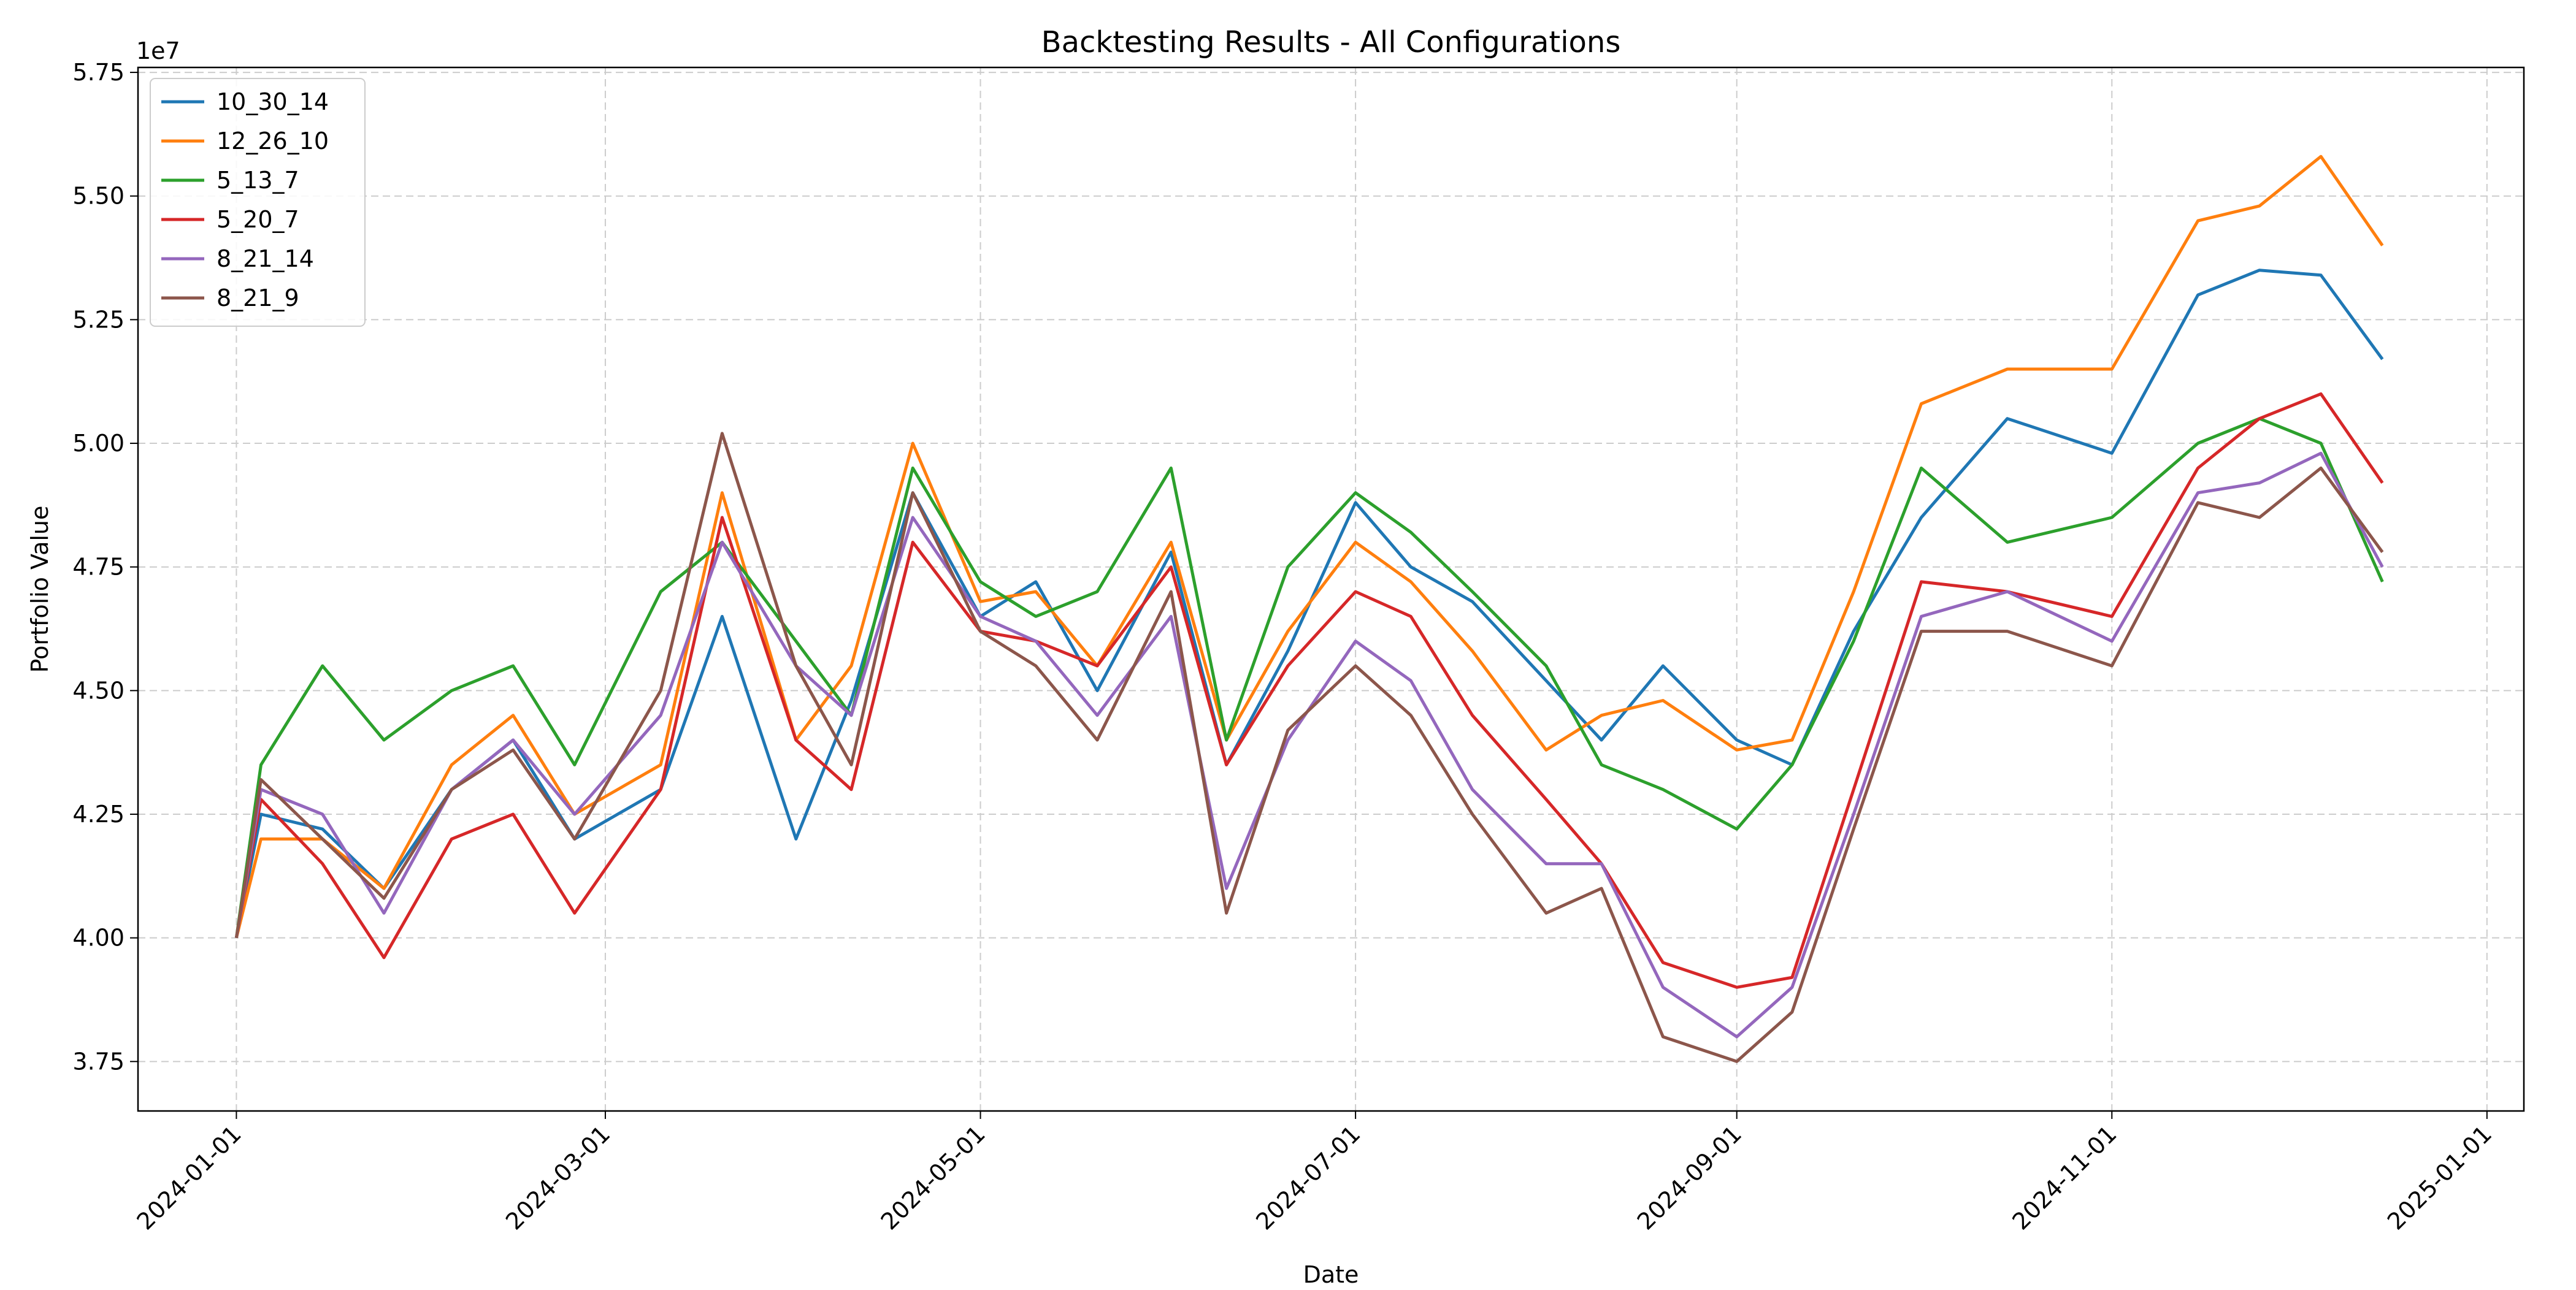 The width and height of the screenshot is (2576, 1290). Describe the element at coordinates (1331, 1274) in the screenshot. I see `x-axis-label: Date` at that location.